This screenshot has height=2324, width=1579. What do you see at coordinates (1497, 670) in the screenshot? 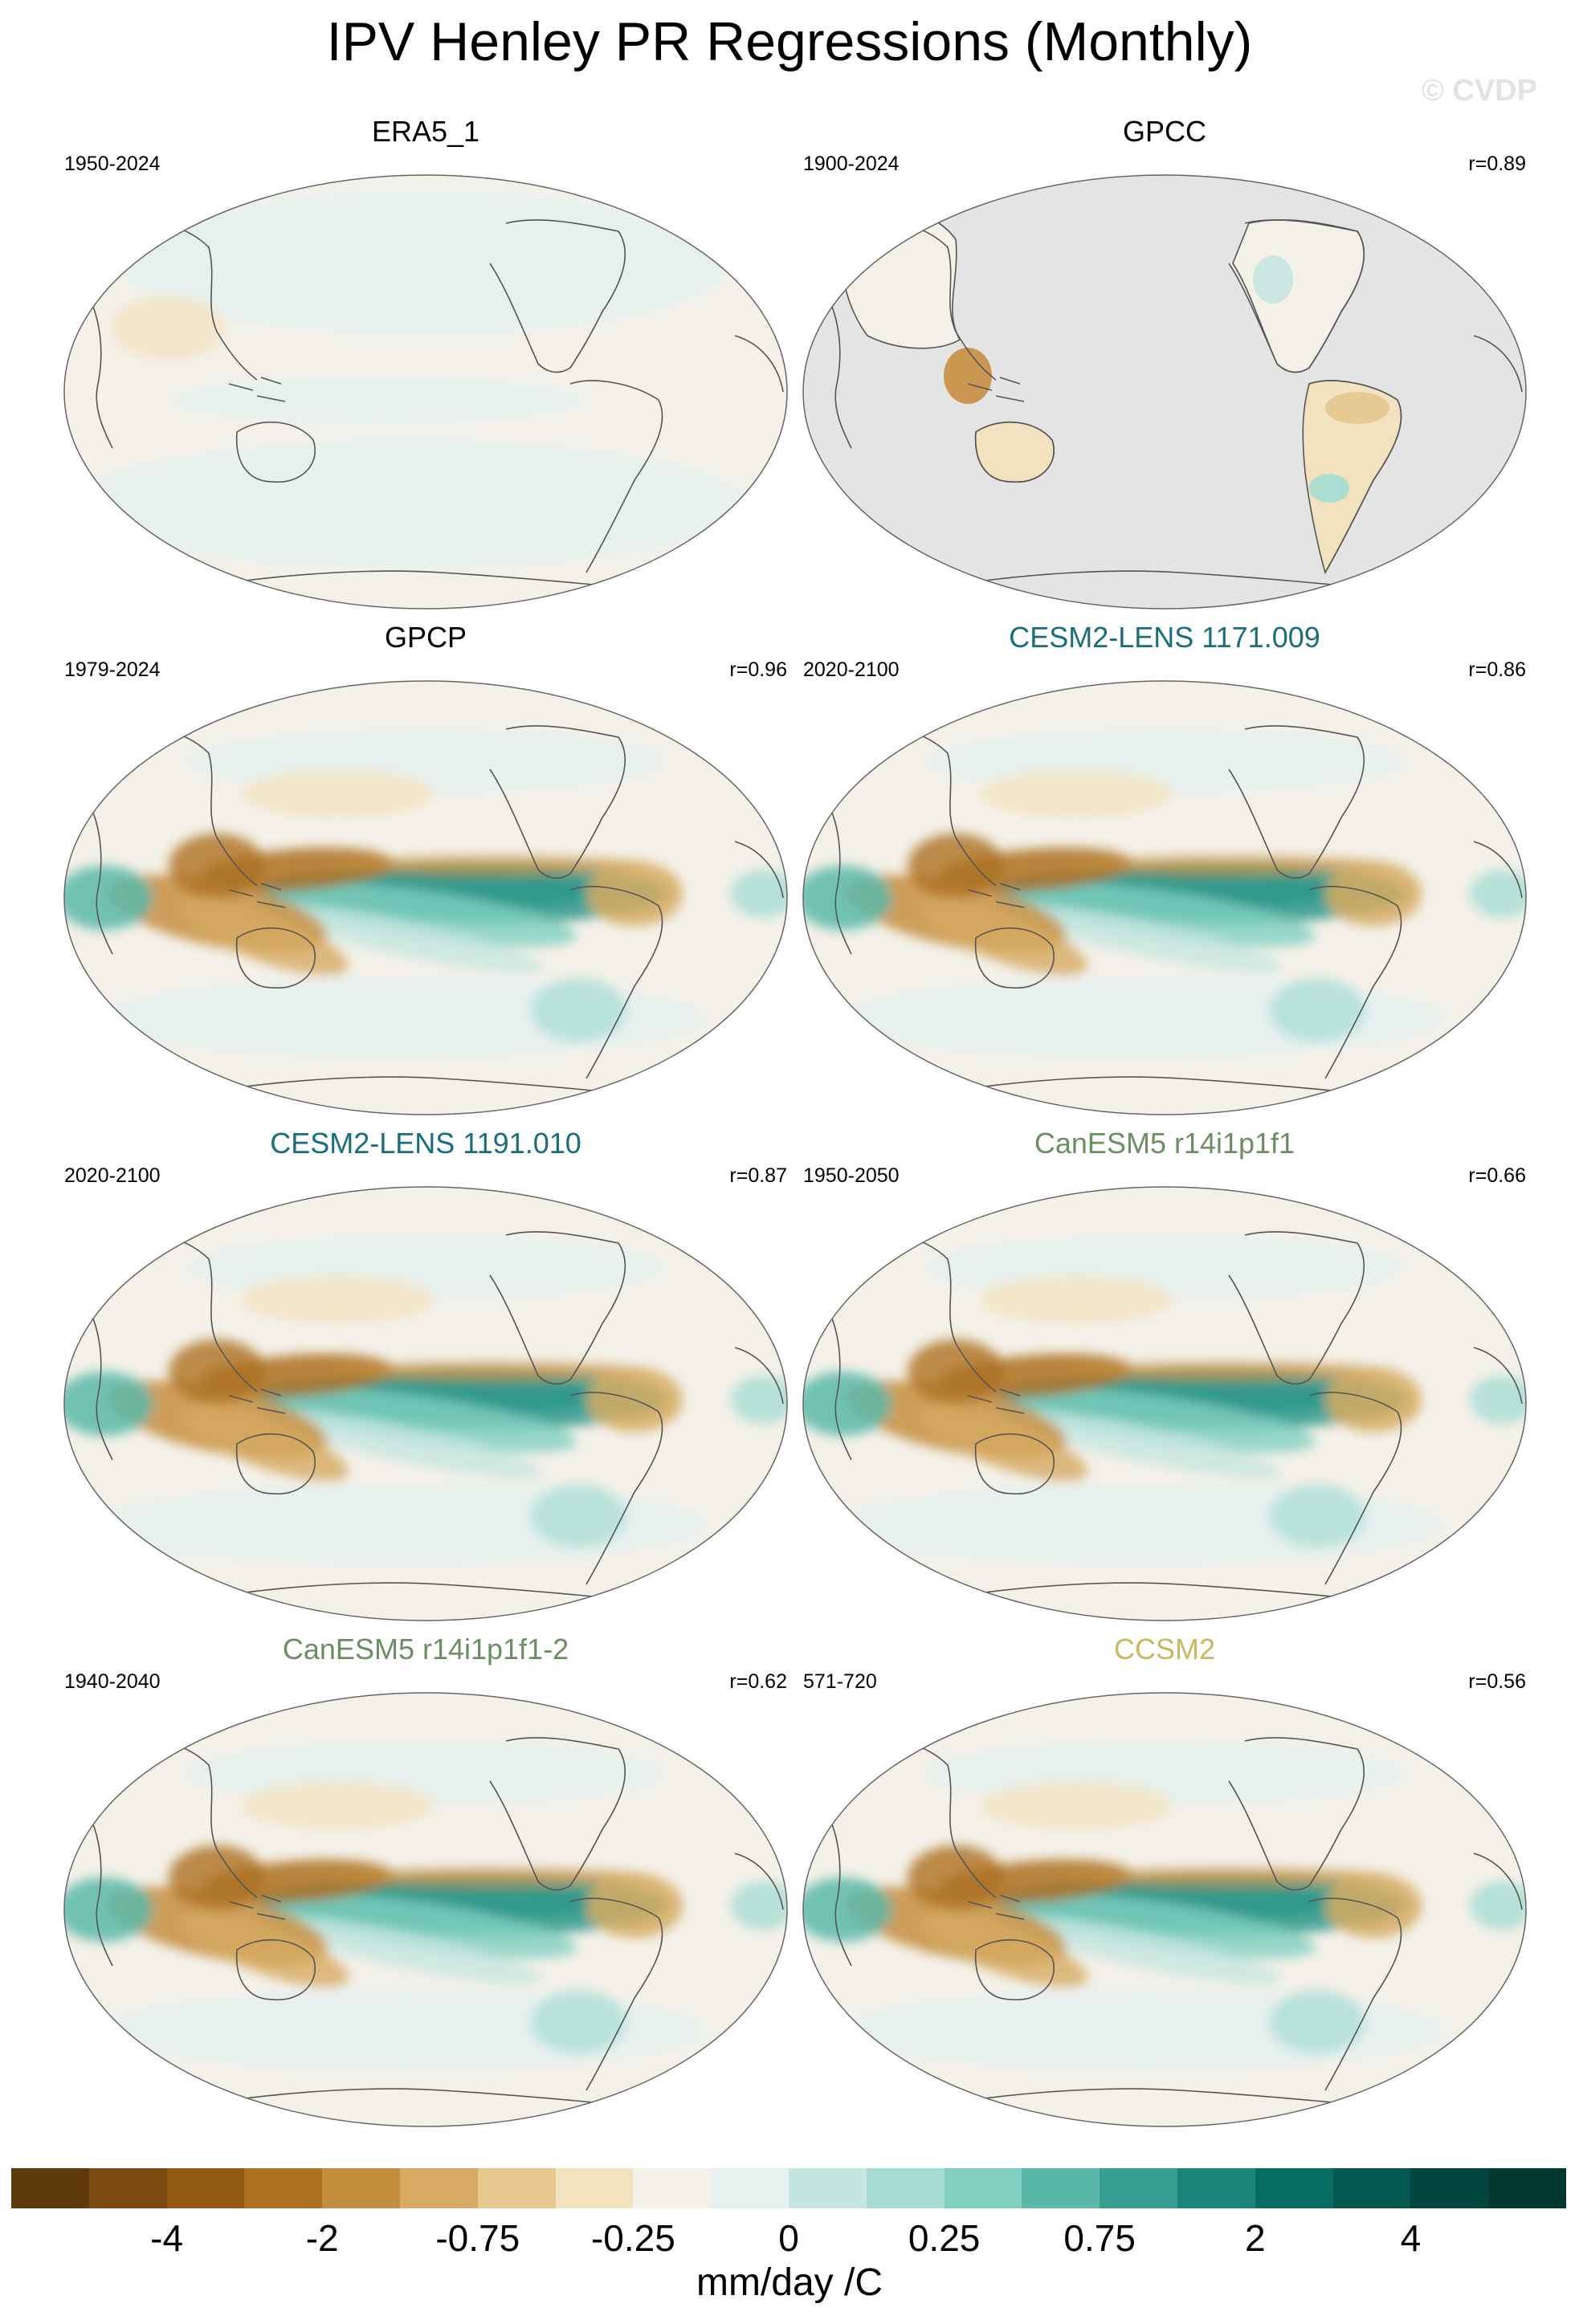
I see `panel-correlation: r=0.86` at bounding box center [1497, 670].